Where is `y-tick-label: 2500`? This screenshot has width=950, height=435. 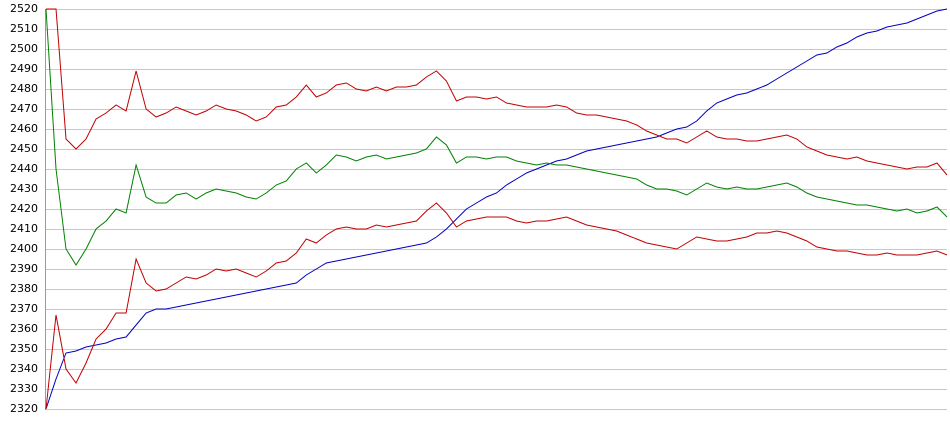
y-tick-label: 2500 is located at coordinates (24, 48).